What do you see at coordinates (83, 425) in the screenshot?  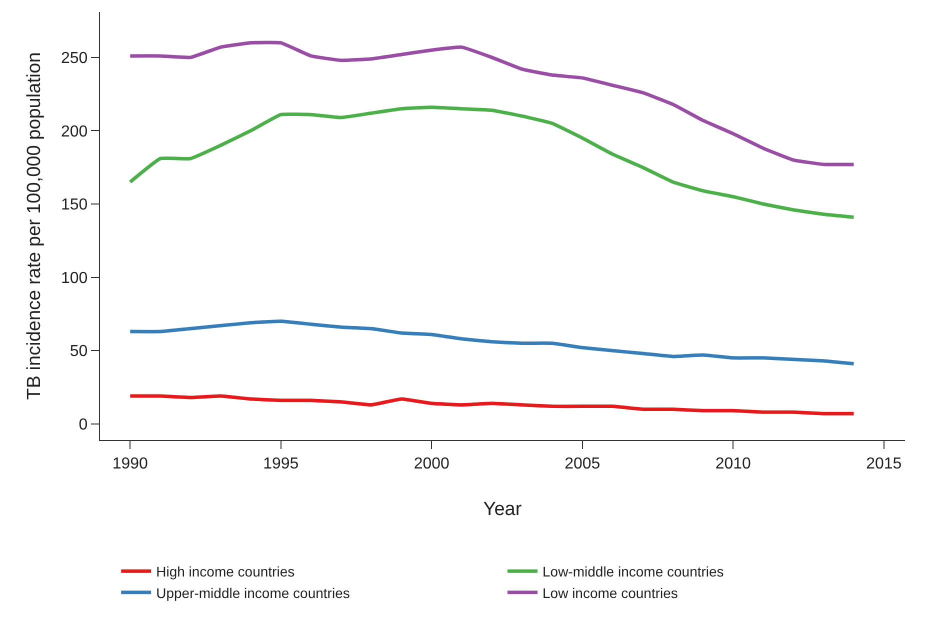 I see `y-tick-label: 0` at bounding box center [83, 425].